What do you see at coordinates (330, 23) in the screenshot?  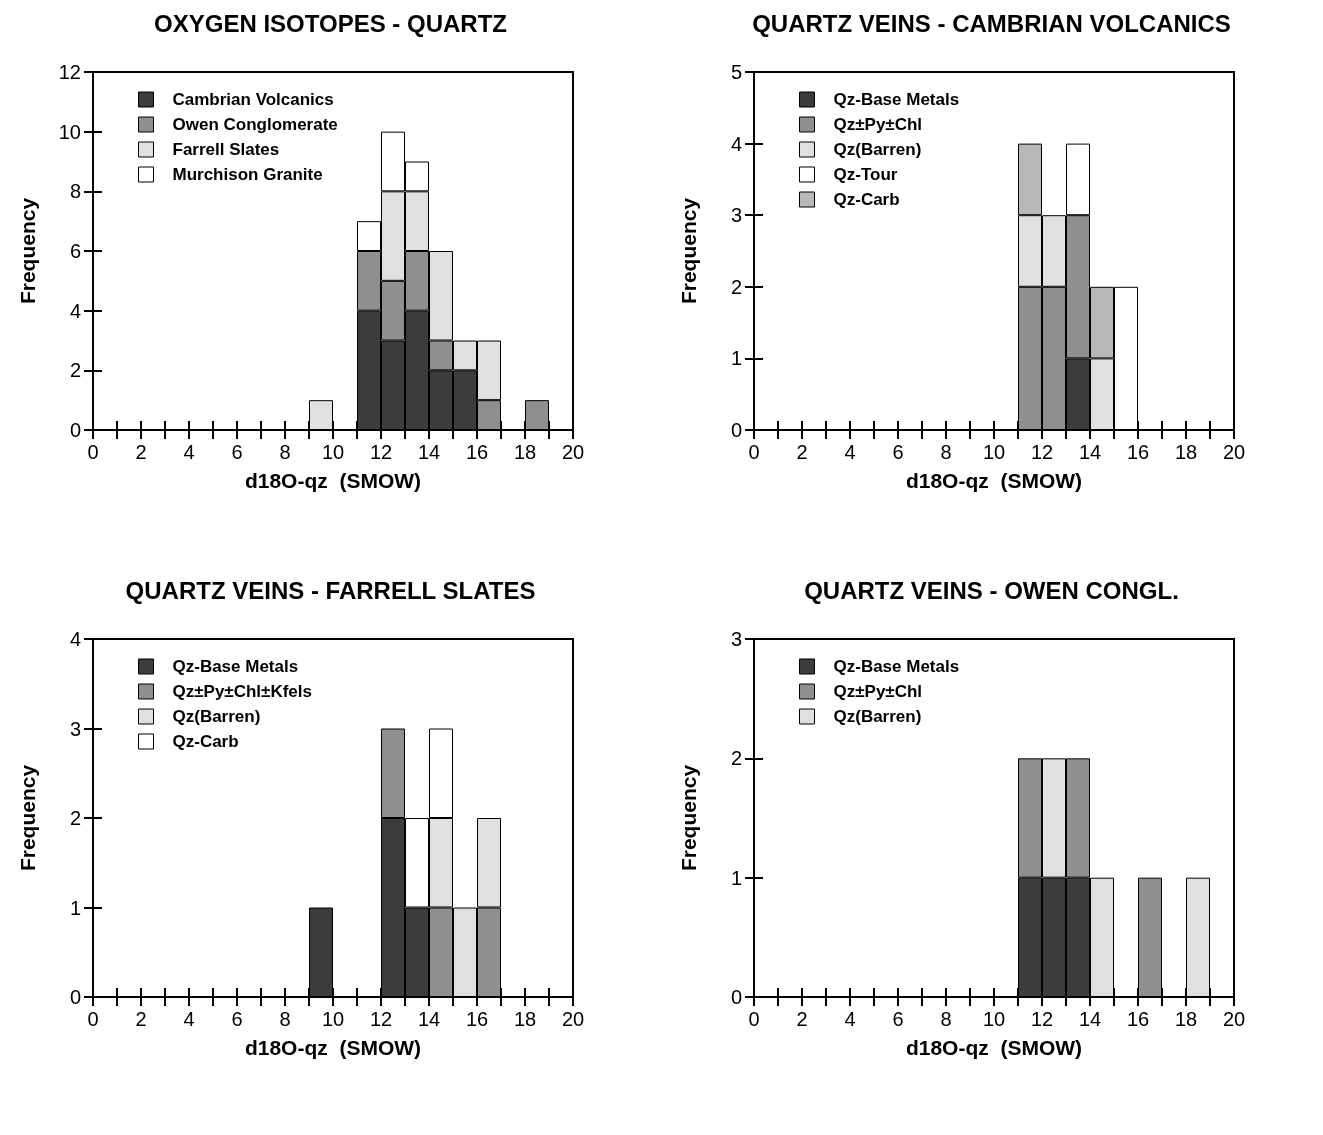 I see `chart-title: OXYGEN ISOTOPES - QUARTZ` at bounding box center [330, 23].